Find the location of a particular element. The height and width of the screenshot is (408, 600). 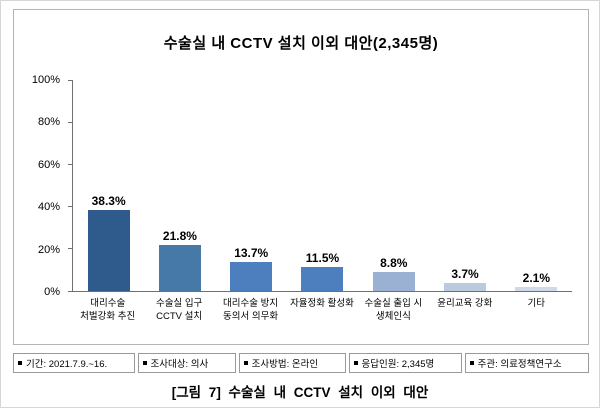

bar-column: 8.8% is located at coordinates (393, 185).